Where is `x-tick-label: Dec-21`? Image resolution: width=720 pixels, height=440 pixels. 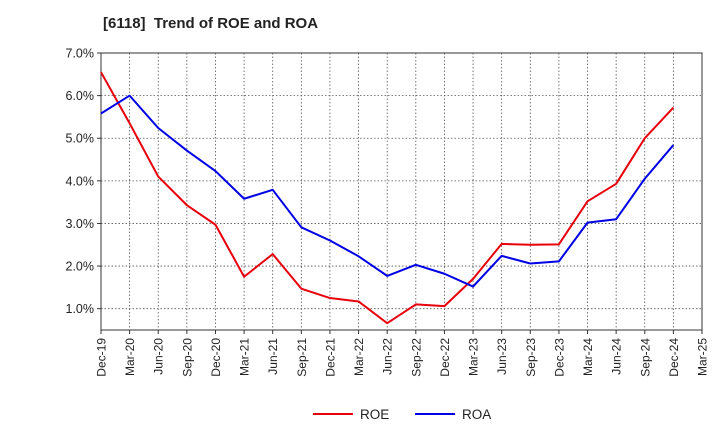 x-tick-label: Dec-21 is located at coordinates (330, 357).